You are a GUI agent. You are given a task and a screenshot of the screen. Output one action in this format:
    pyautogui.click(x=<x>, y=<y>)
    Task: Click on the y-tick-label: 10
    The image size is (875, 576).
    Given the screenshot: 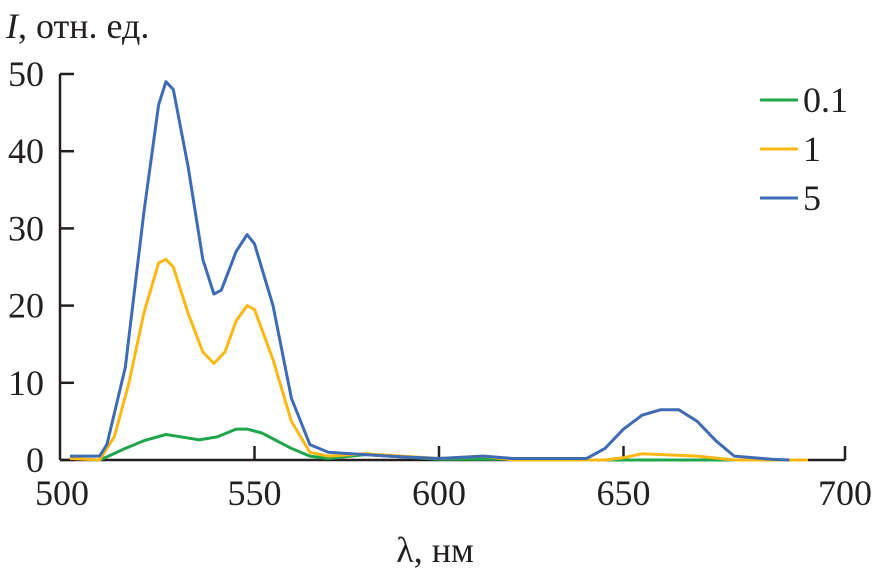 What is the action you would take?
    pyautogui.click(x=26, y=383)
    